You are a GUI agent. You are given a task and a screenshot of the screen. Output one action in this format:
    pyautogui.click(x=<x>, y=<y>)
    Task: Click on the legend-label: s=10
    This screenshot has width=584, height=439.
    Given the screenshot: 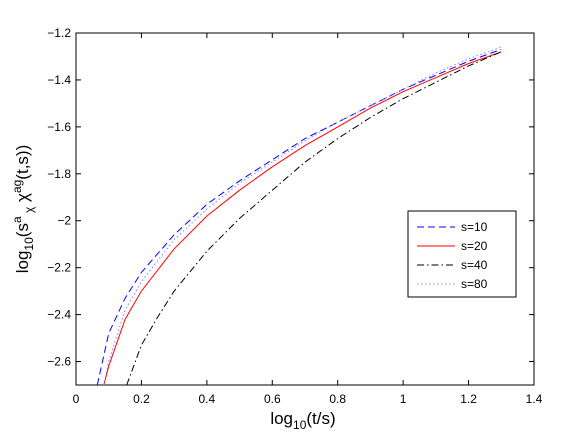 What is the action you would take?
    pyautogui.click(x=474, y=227)
    